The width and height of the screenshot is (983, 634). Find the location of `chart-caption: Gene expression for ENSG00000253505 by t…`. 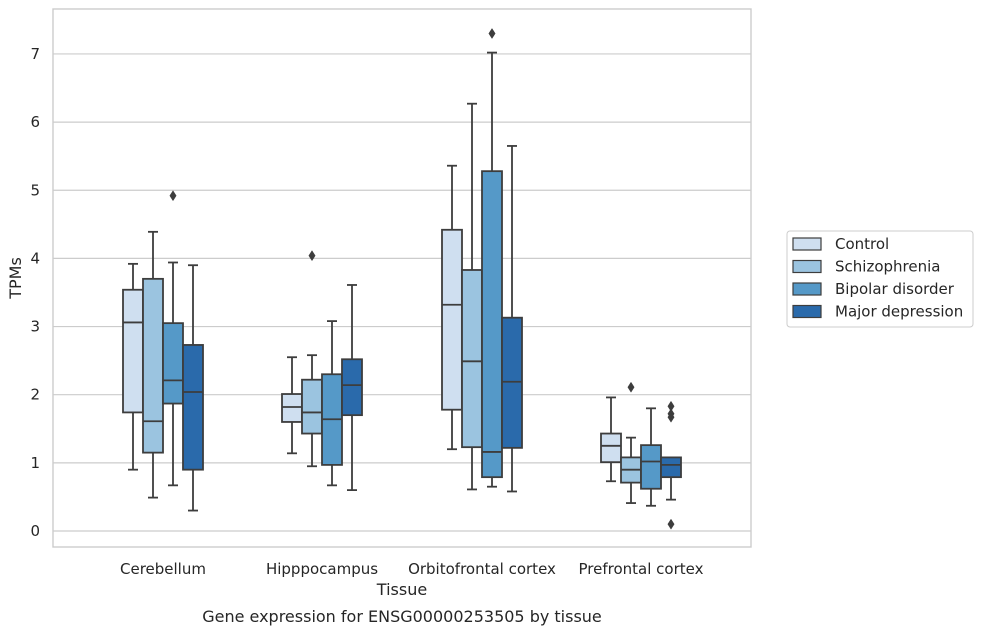

chart-caption: Gene expression for ENSG00000253505 by t… is located at coordinates (402, 616).